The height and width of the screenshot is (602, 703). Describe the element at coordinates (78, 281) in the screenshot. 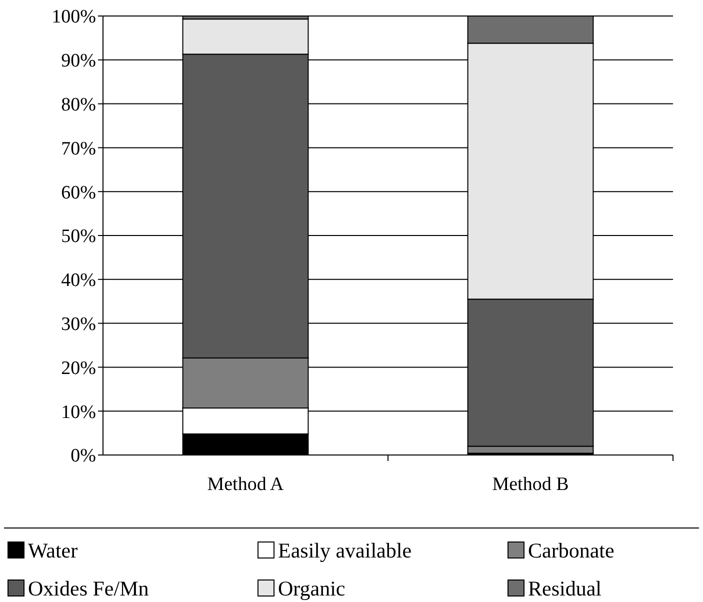

I see `y-tick-label: 40%` at that location.